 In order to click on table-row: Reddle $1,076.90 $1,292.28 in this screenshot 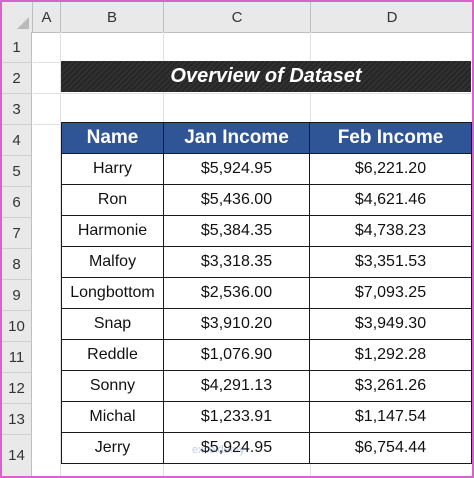, I will do `click(266, 355)`.